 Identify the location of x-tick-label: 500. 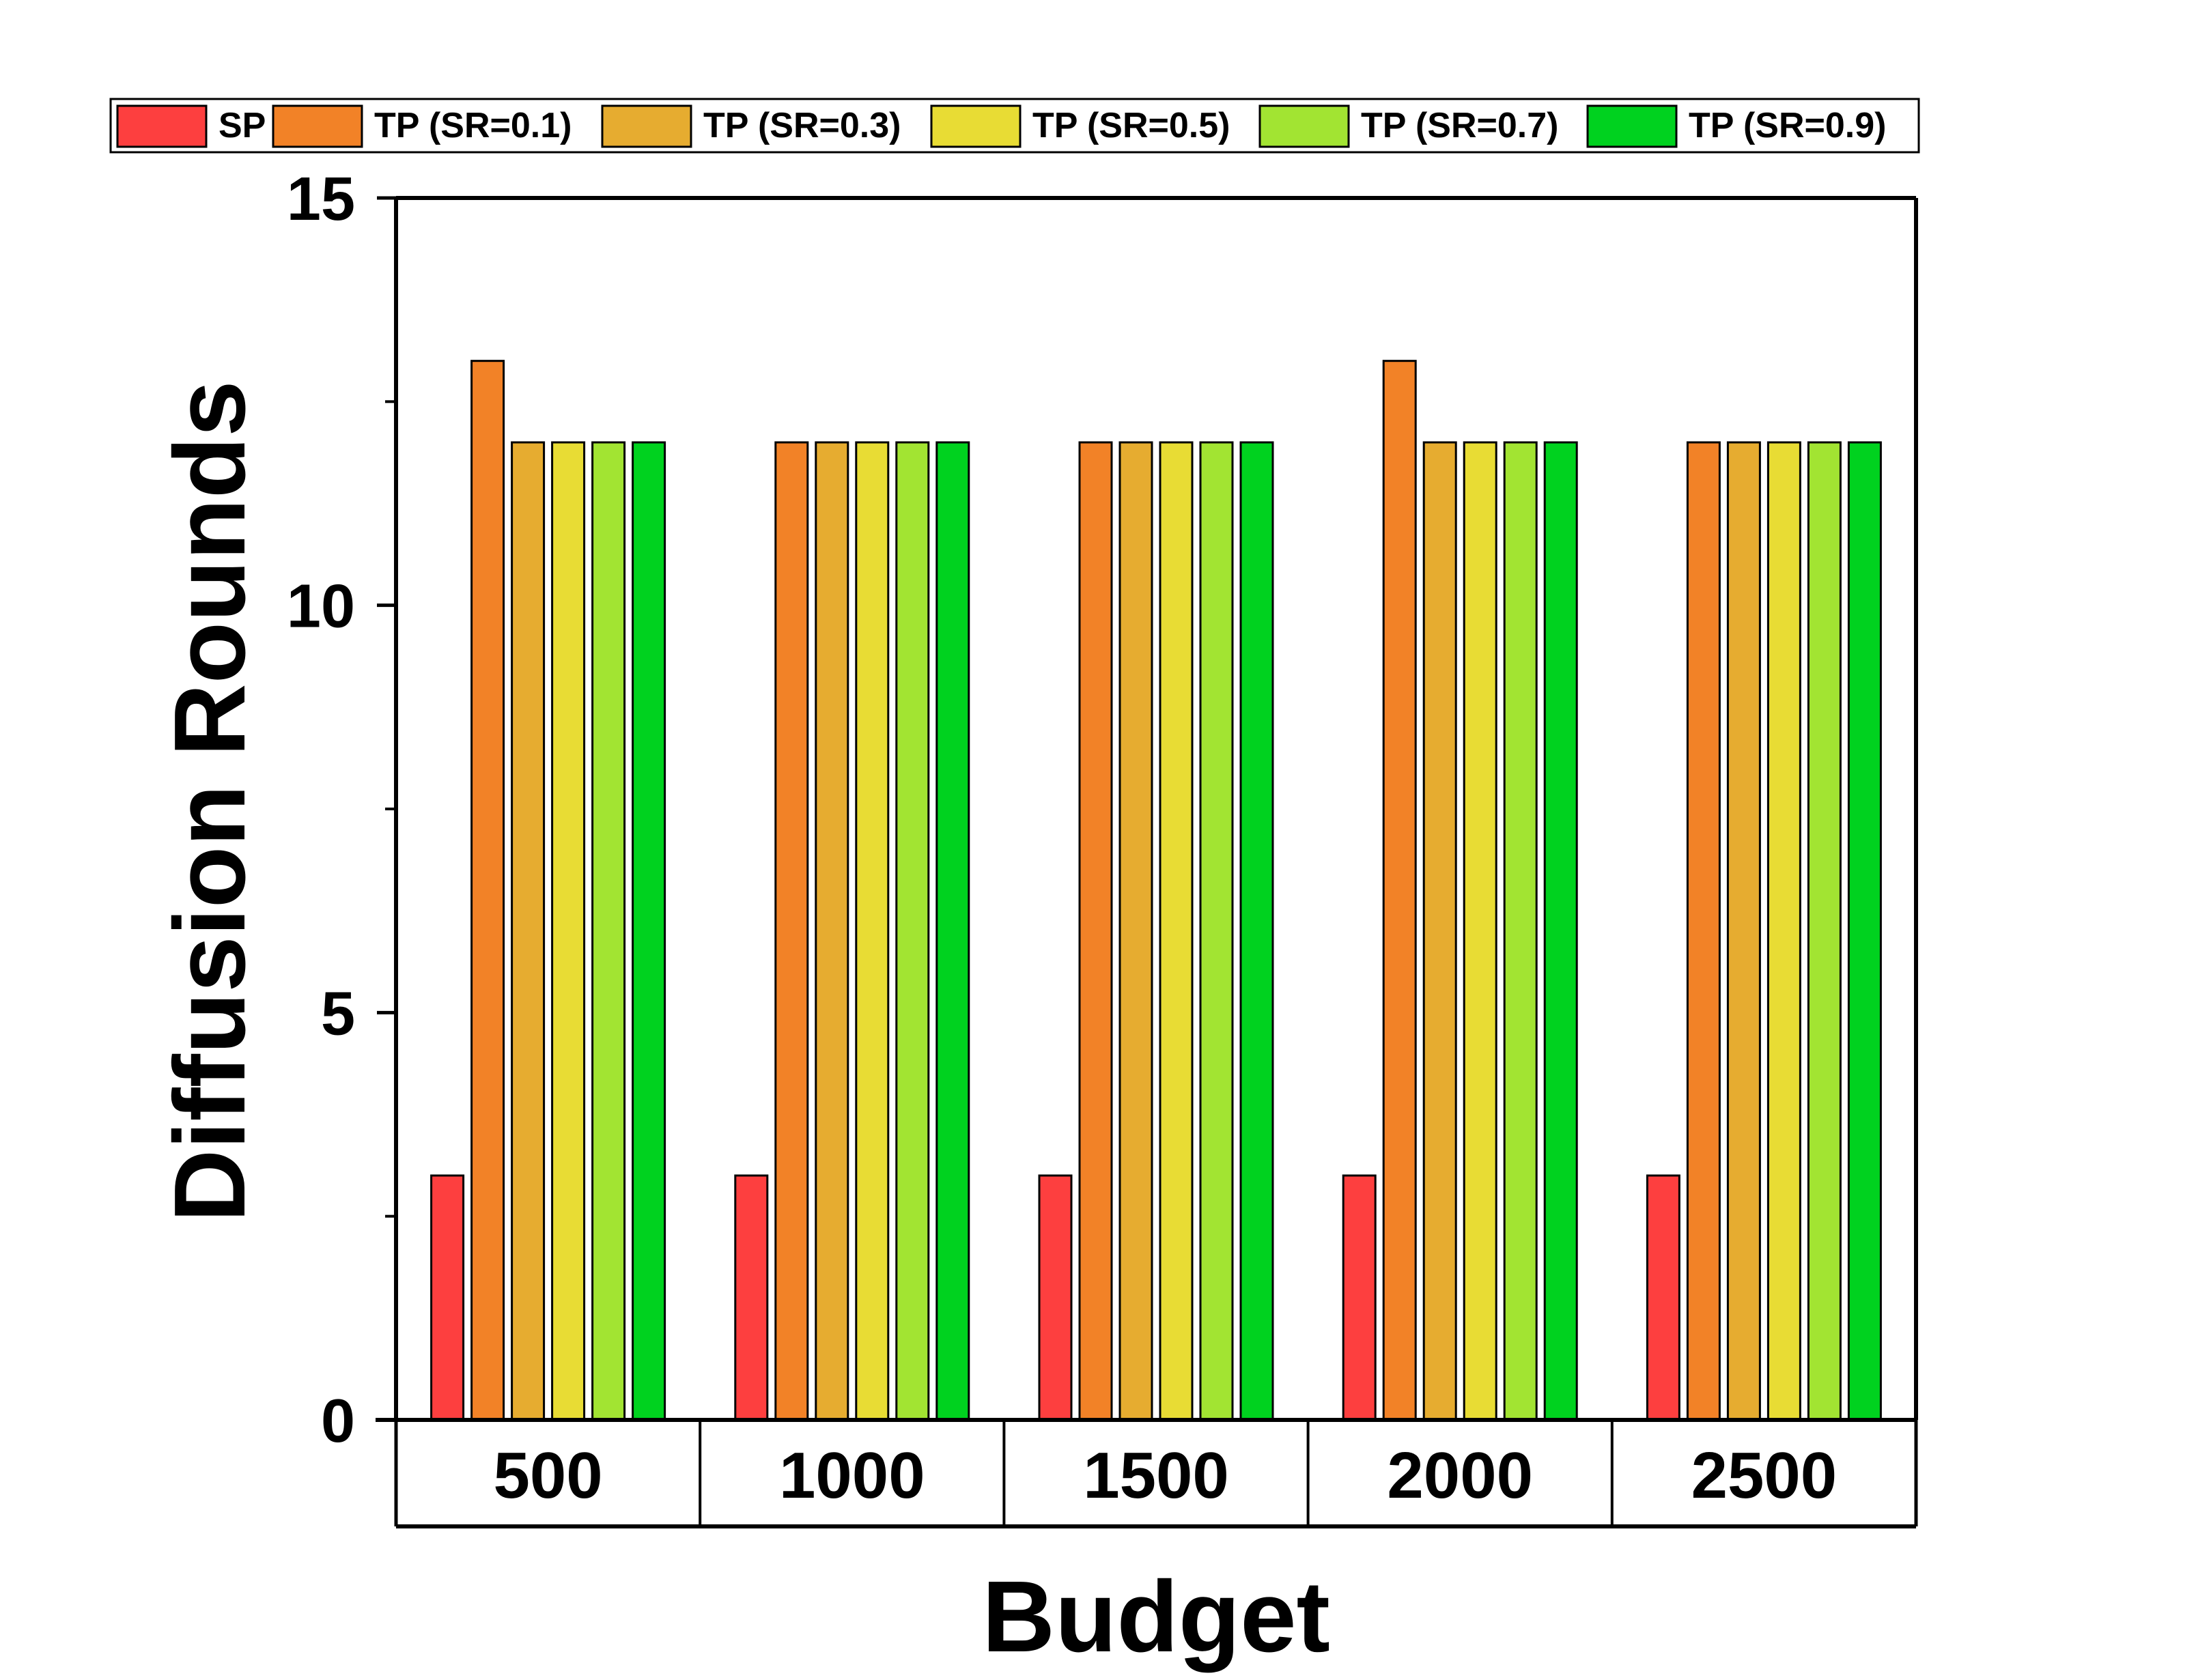
(548, 1475).